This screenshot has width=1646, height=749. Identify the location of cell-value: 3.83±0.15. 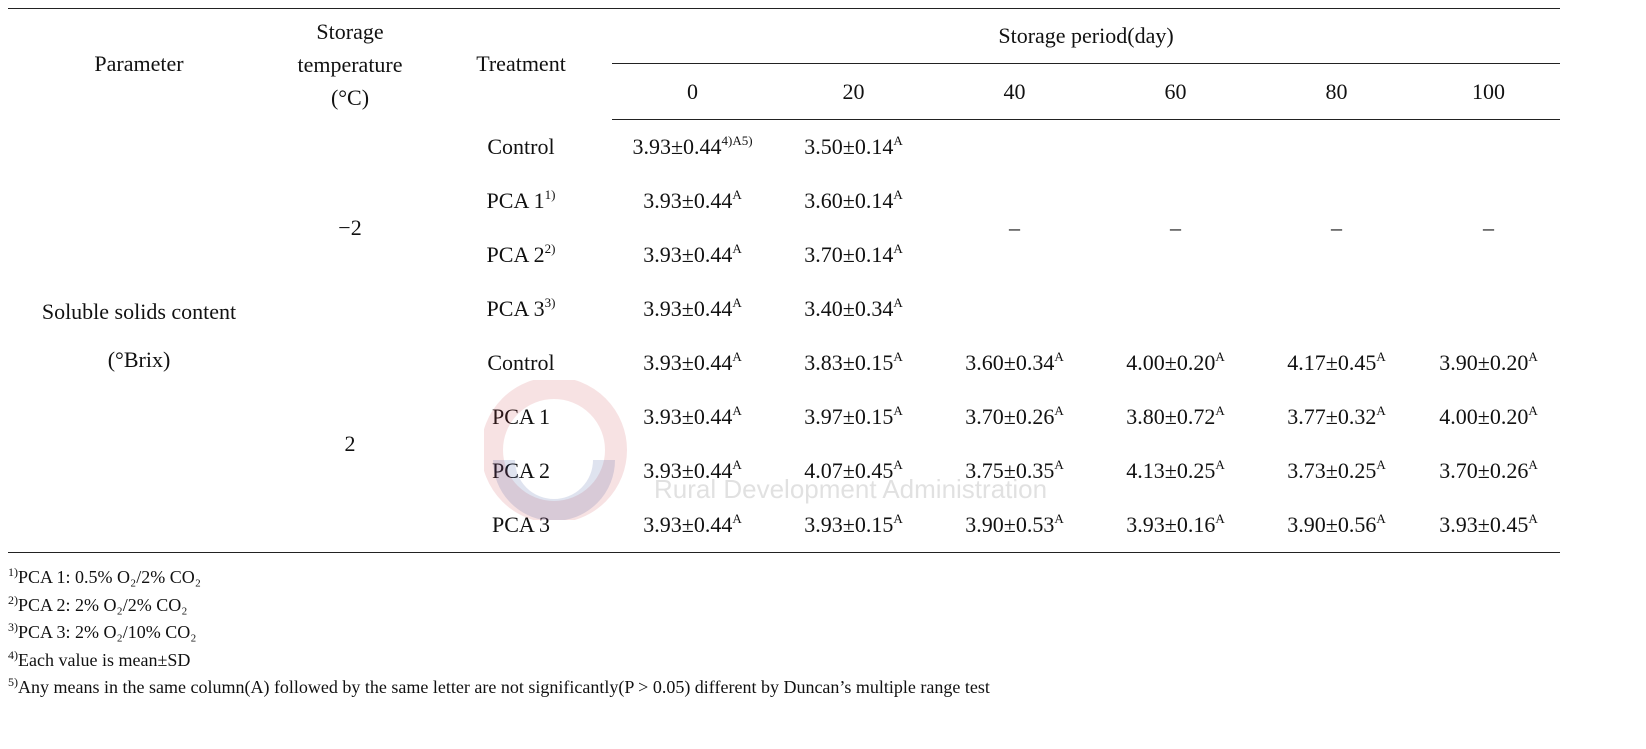
(849, 362).